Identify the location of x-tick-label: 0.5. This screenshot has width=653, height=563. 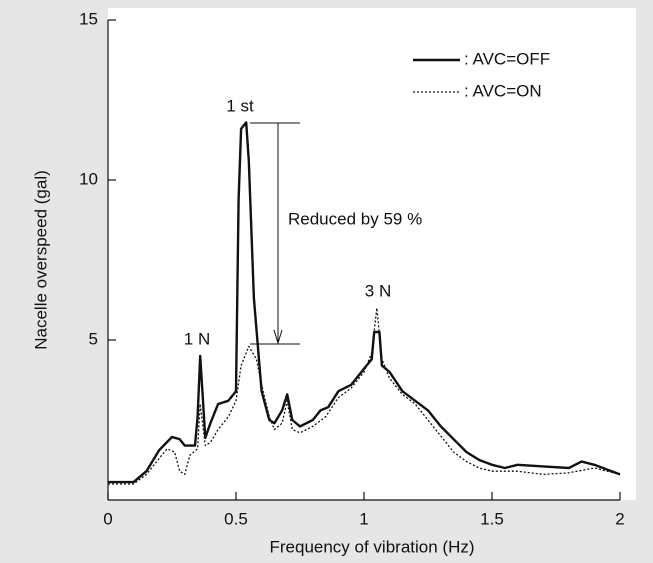
(236, 518).